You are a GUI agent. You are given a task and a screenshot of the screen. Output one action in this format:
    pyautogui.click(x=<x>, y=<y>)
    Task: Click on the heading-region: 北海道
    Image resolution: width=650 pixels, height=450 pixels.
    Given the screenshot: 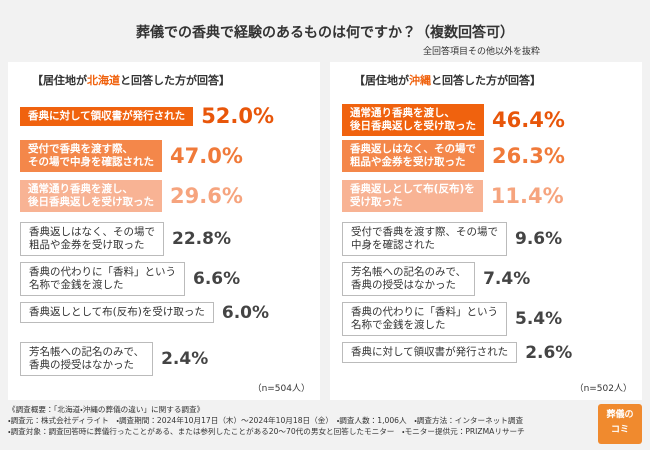 What is the action you would take?
    pyautogui.click(x=103, y=80)
    